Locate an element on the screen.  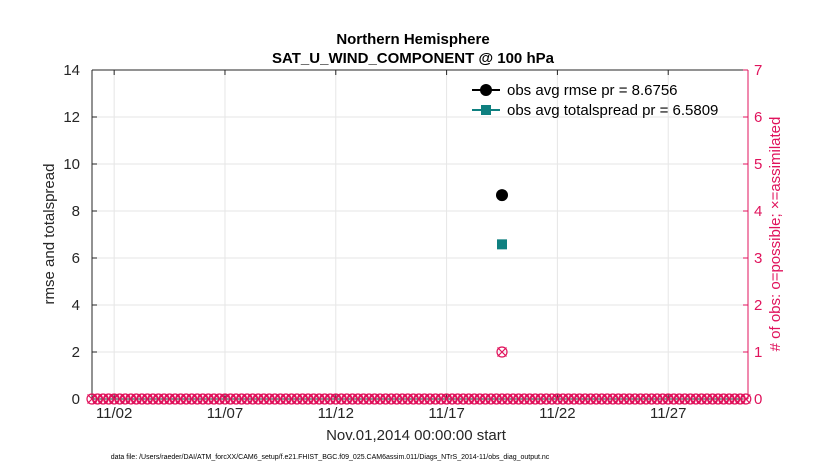
y-tick-label-left: 6 is located at coordinates (76, 258).